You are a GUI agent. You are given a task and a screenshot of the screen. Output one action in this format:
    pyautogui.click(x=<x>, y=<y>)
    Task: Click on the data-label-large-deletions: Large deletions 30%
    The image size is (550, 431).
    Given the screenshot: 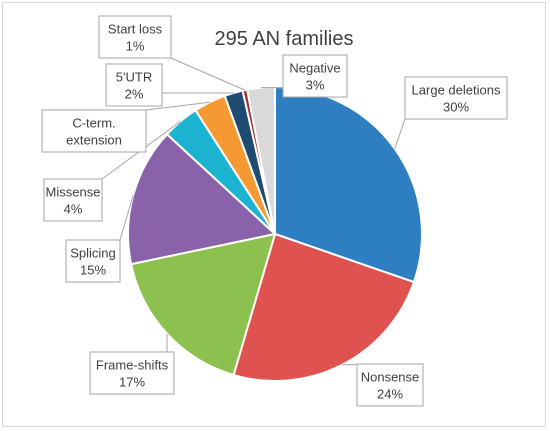 What is the action you would take?
    pyautogui.click(x=456, y=99)
    